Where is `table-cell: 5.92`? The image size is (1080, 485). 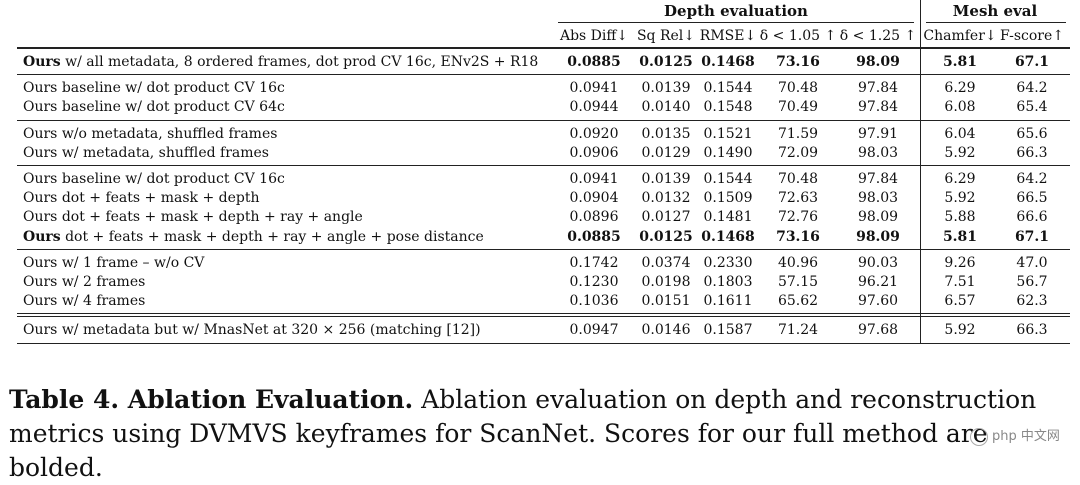
table-cell: 5.92 is located at coordinates (960, 198).